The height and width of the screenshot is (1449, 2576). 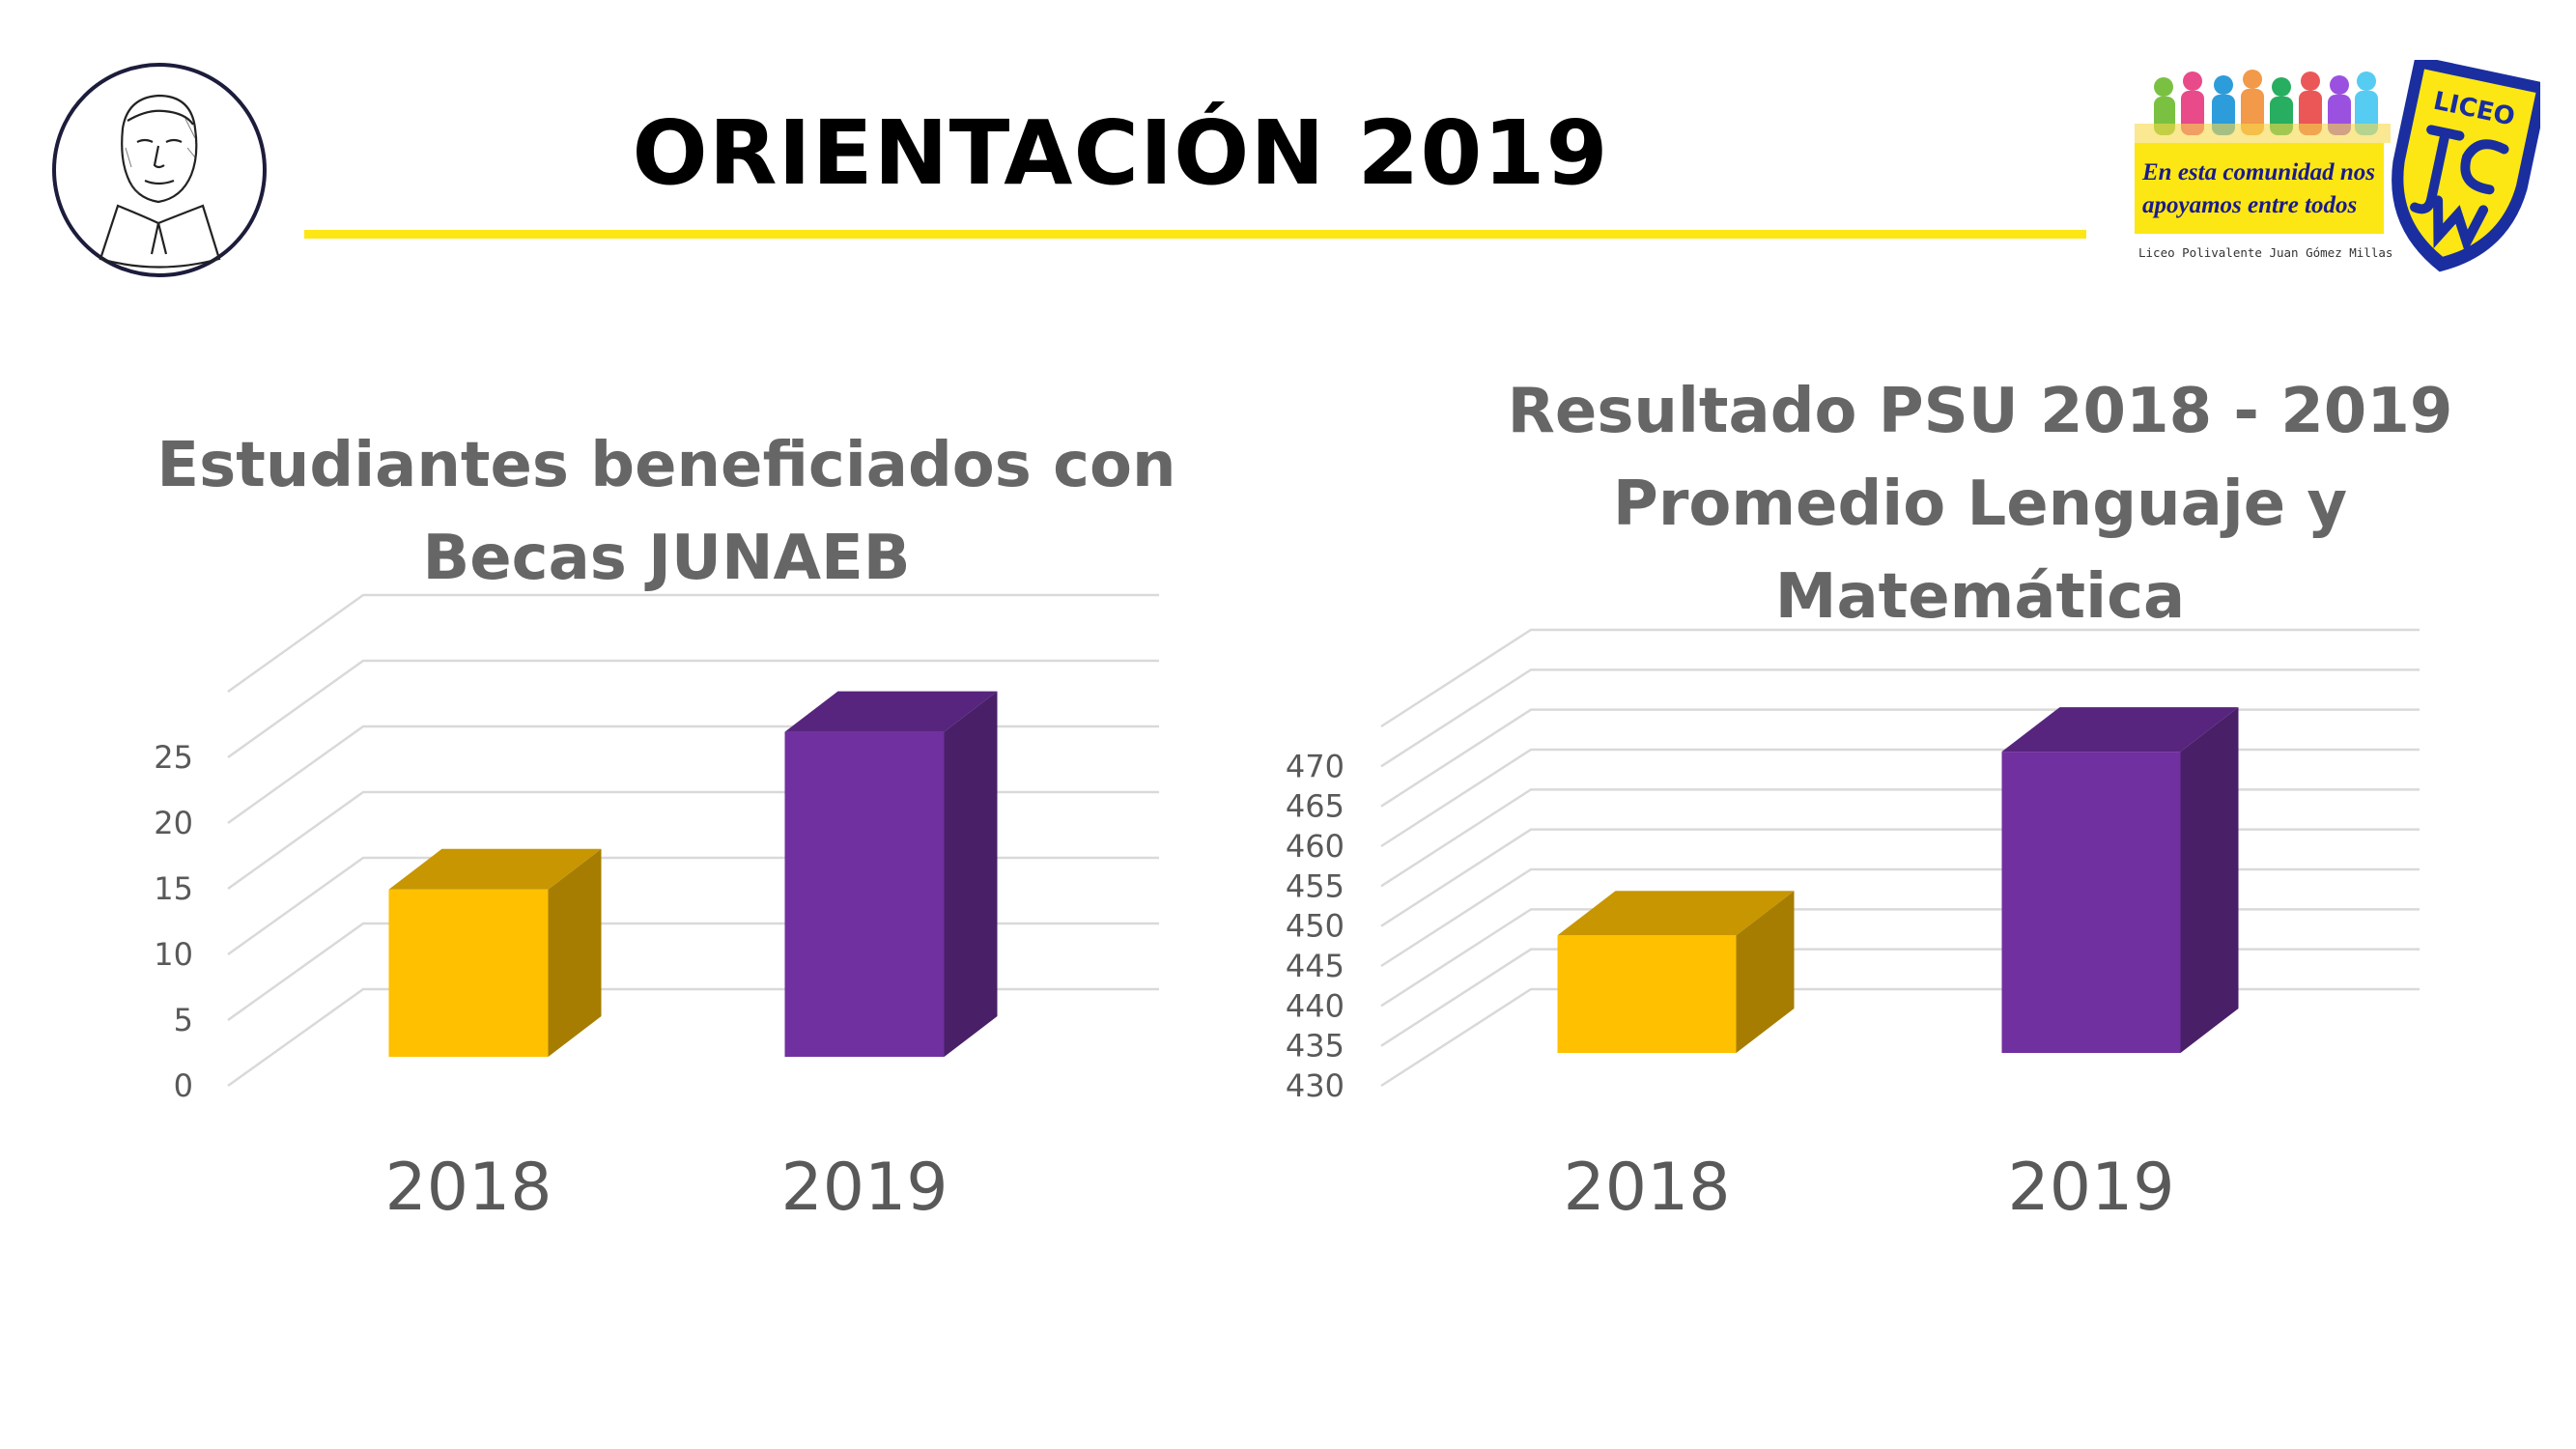 What do you see at coordinates (1195, 234) in the screenshot?
I see `title-underline` at bounding box center [1195, 234].